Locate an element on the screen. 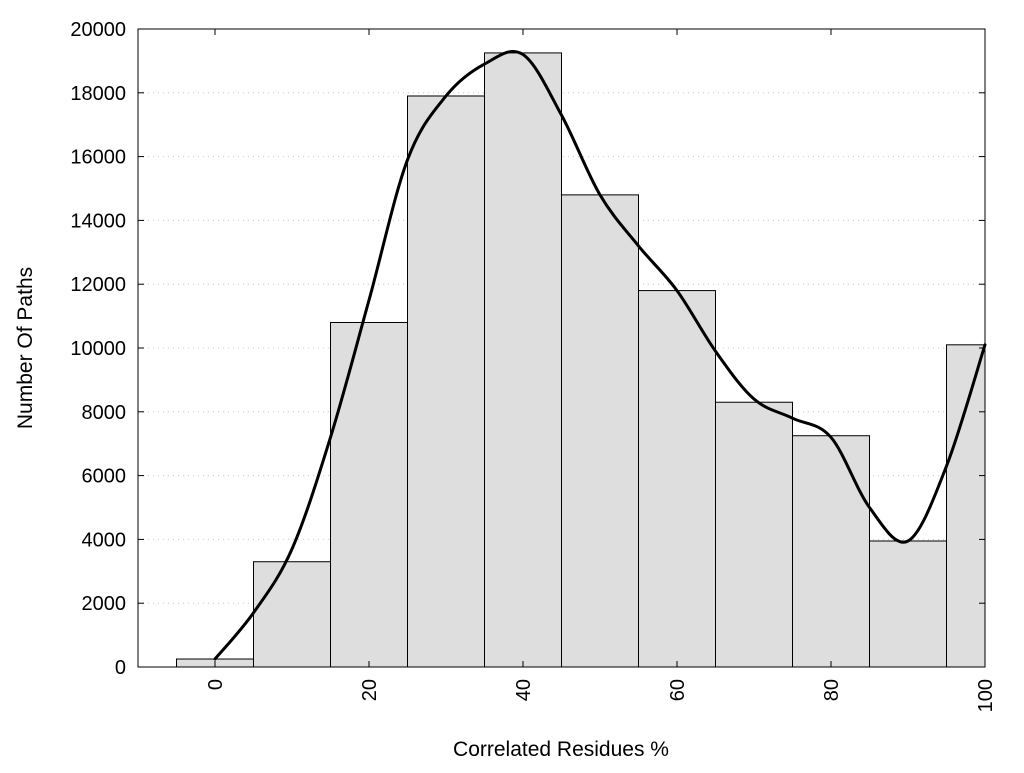 Image resolution: width=1024 pixels, height=773 pixels. x-tick-label: 80 is located at coordinates (832, 690).